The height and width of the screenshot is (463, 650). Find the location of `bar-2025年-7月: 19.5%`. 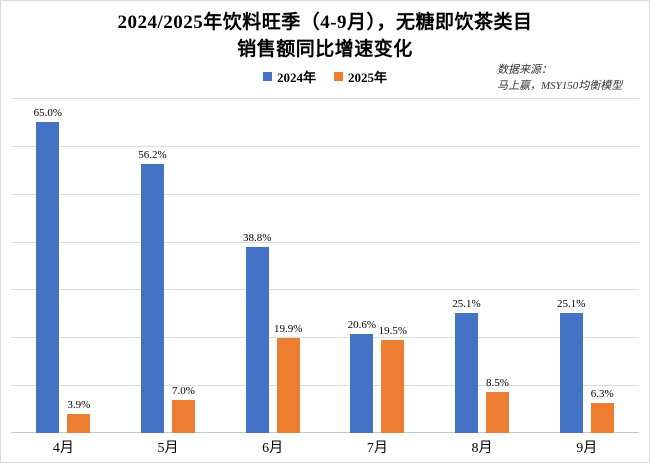

bar-2025年-7月: 19.5% is located at coordinates (393, 379).